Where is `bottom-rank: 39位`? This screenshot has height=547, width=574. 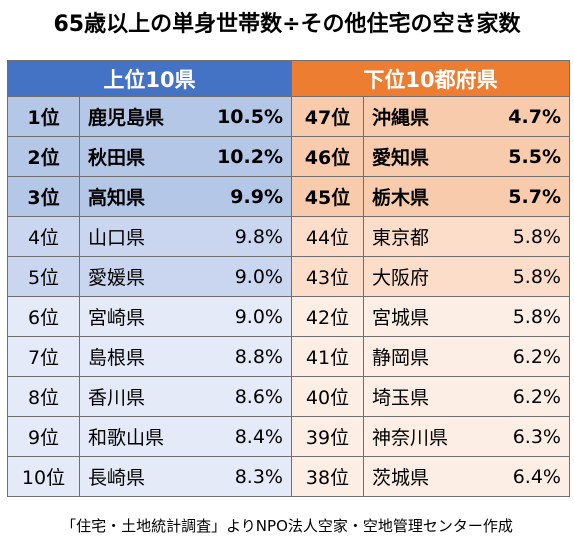 bottom-rank: 39位 is located at coordinates (327, 436).